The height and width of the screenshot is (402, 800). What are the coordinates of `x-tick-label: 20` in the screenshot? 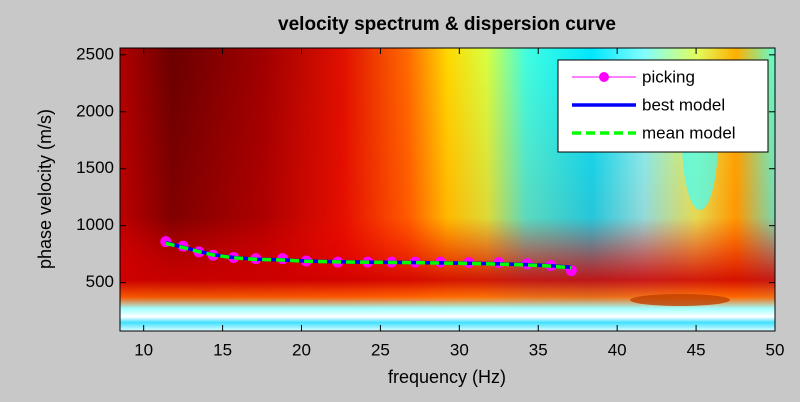 It's located at (301, 349).